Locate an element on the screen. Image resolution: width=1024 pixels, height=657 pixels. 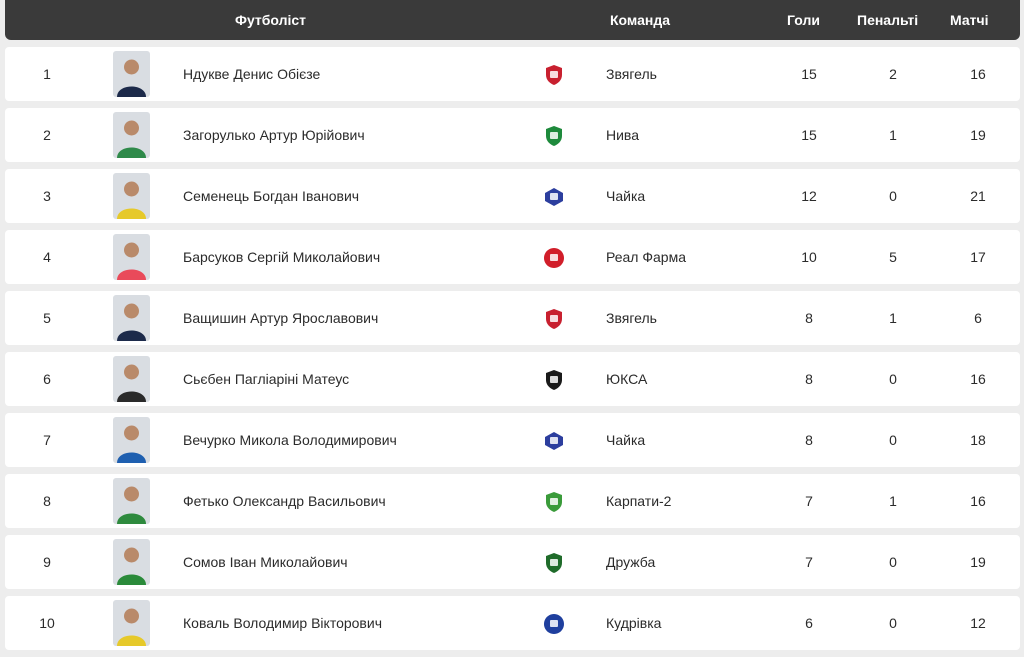
column-header-penalties: Пенальті is located at coordinates (888, 20).